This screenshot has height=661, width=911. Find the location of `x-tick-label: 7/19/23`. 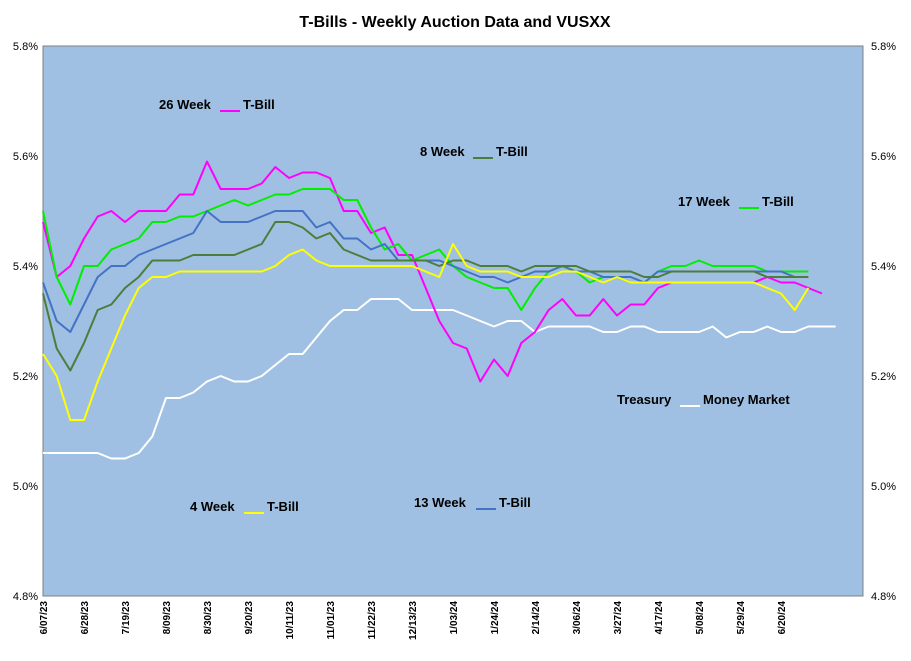

x-tick-label: 7/19/23 is located at coordinates (126, 618).